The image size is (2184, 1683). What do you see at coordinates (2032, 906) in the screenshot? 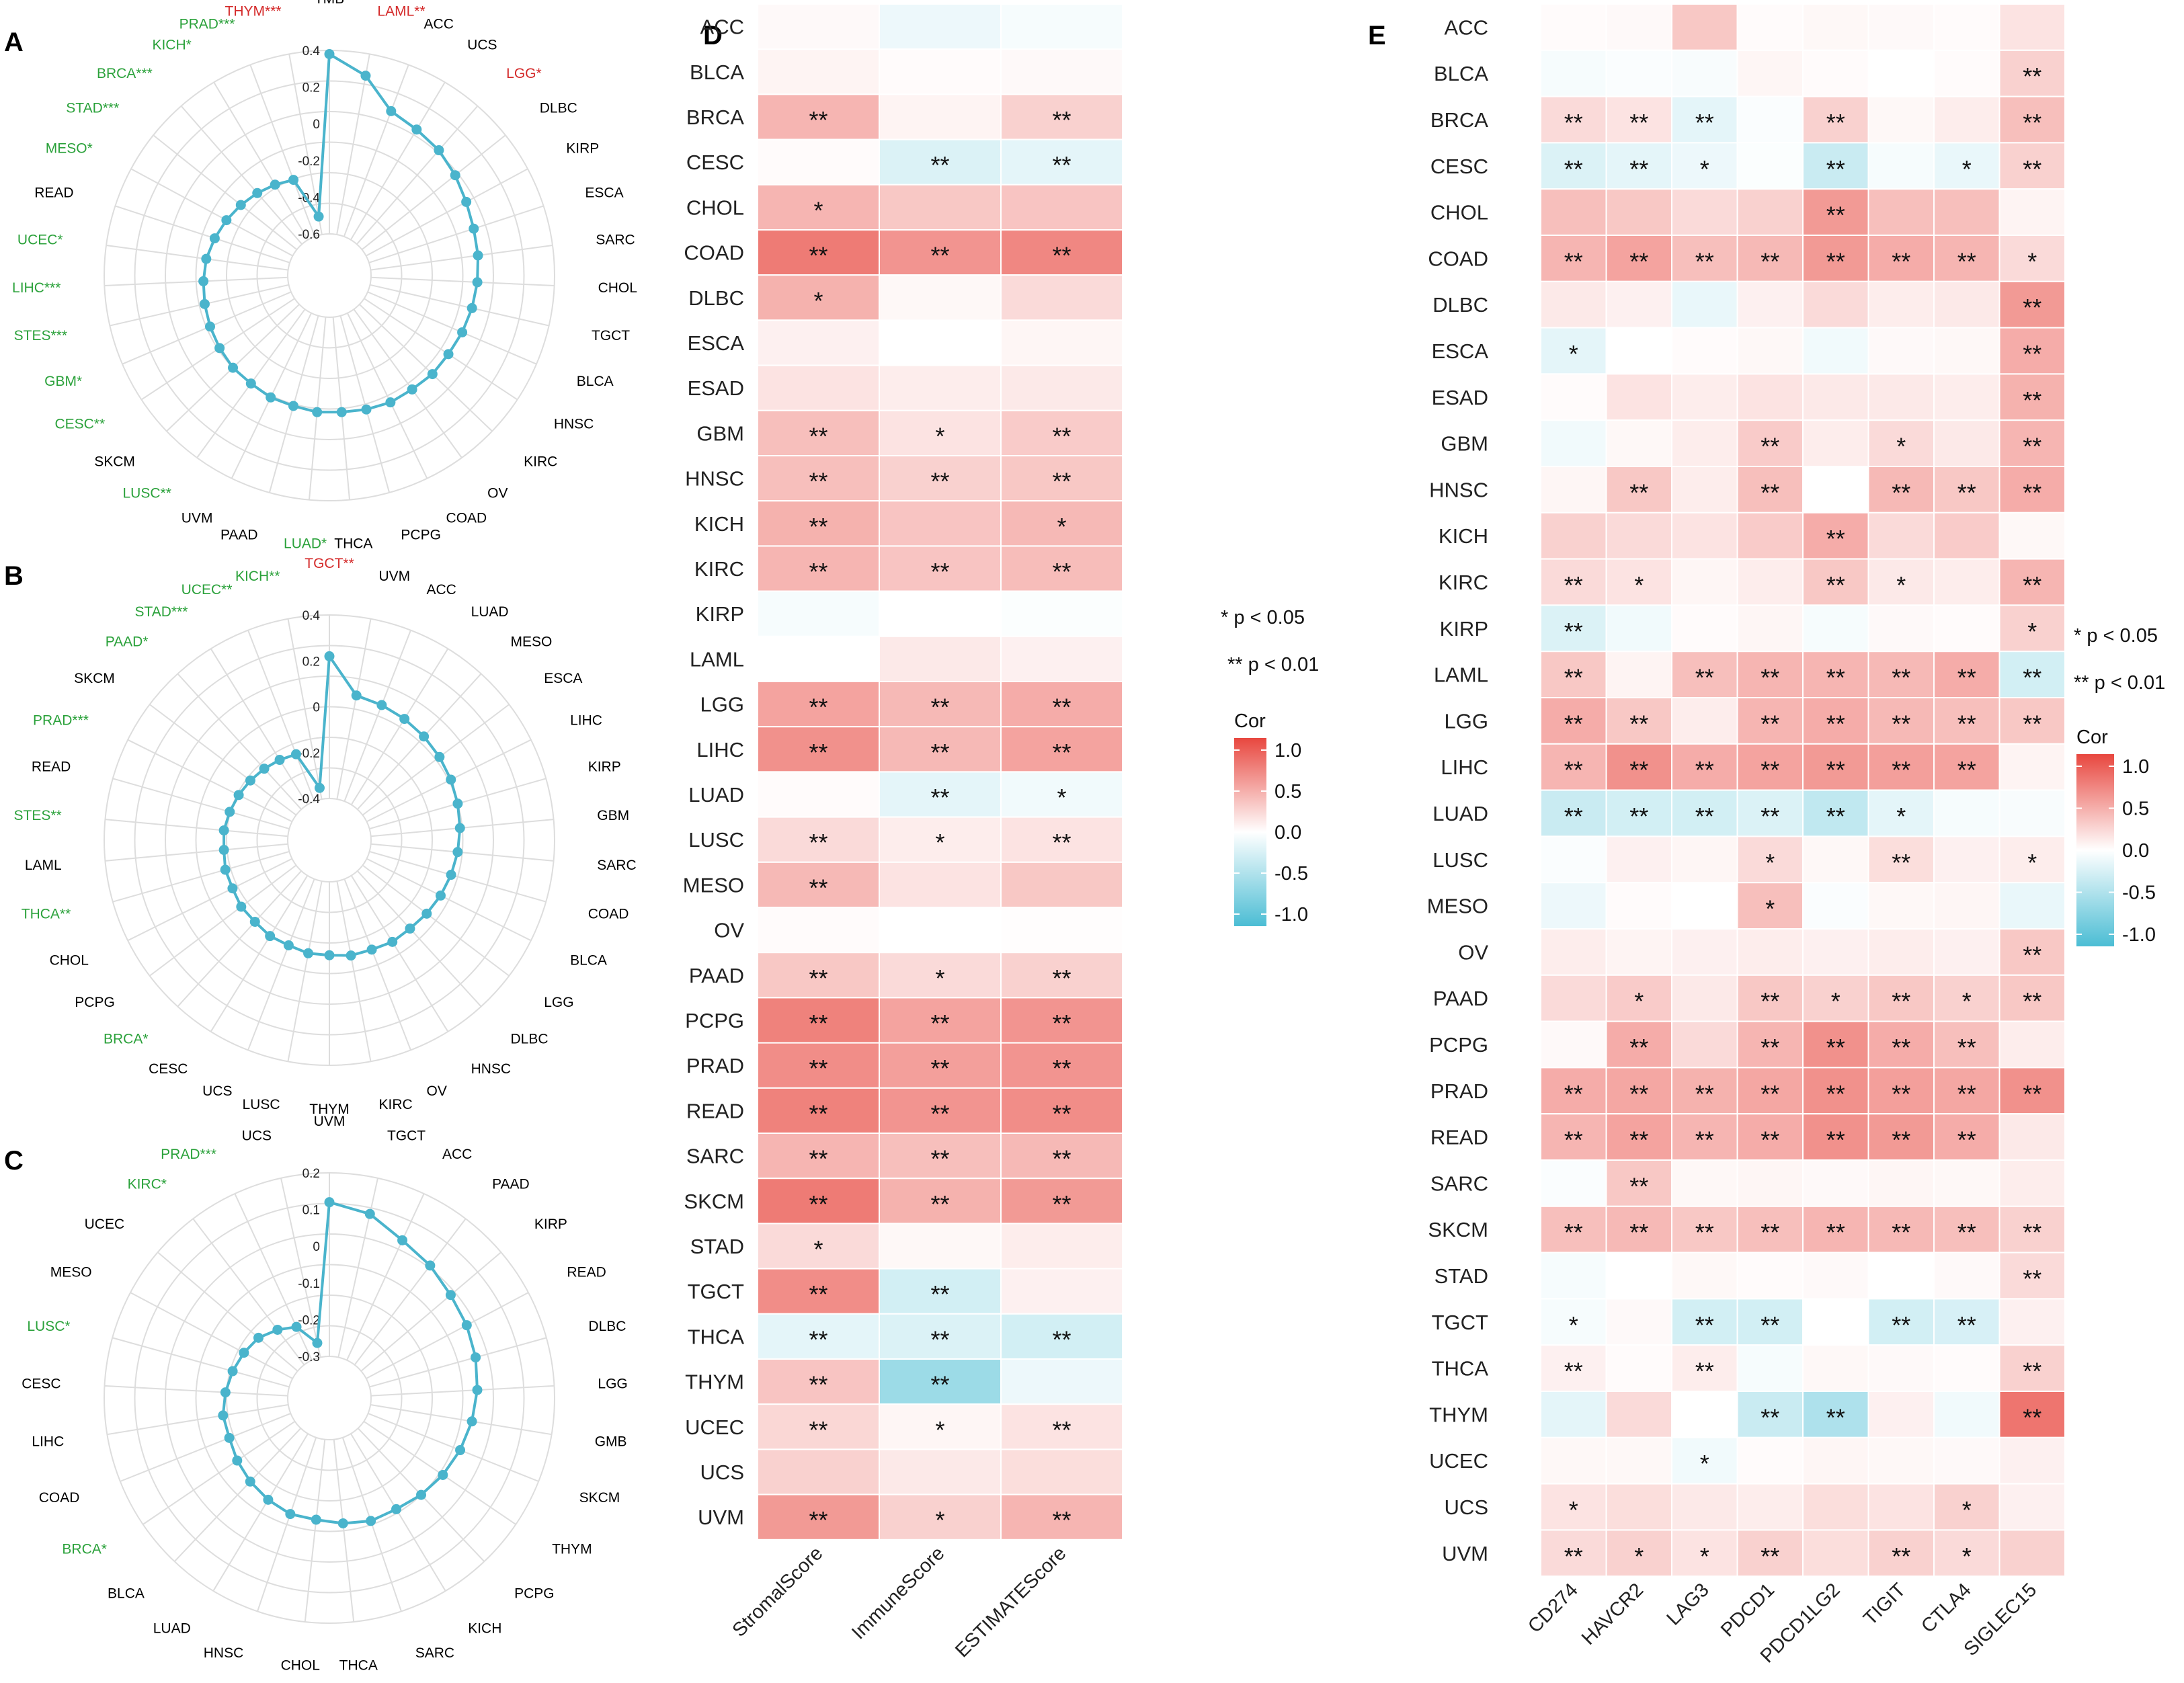
I see `panel-e-cell-meso-siglec15` at bounding box center [2032, 906].